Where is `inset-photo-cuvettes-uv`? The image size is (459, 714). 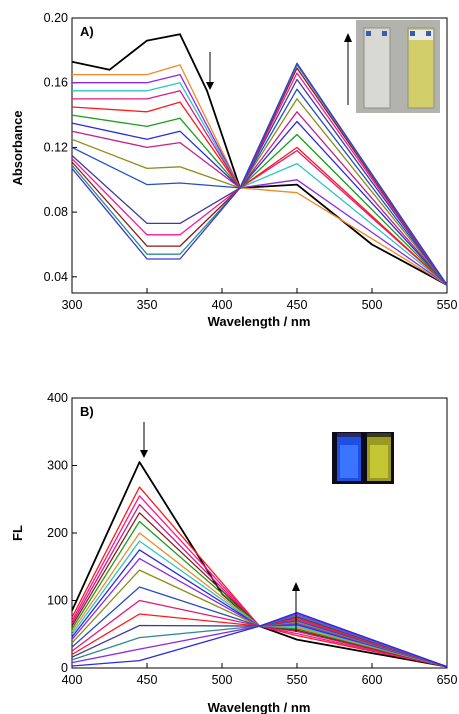 inset-photo-cuvettes-uv is located at coordinates (363, 458).